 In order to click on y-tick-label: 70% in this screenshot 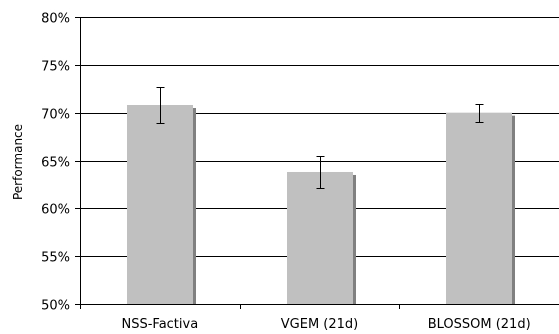, I will do `click(55, 115)`.